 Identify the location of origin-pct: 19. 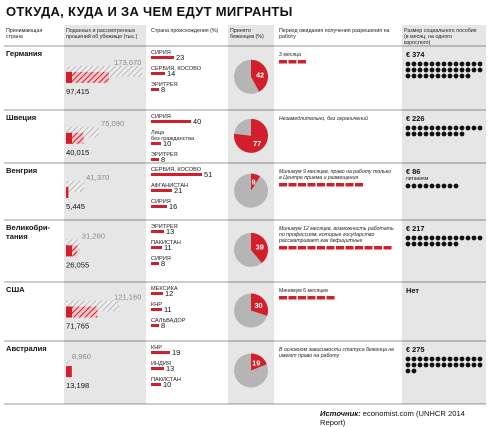
(176, 352).